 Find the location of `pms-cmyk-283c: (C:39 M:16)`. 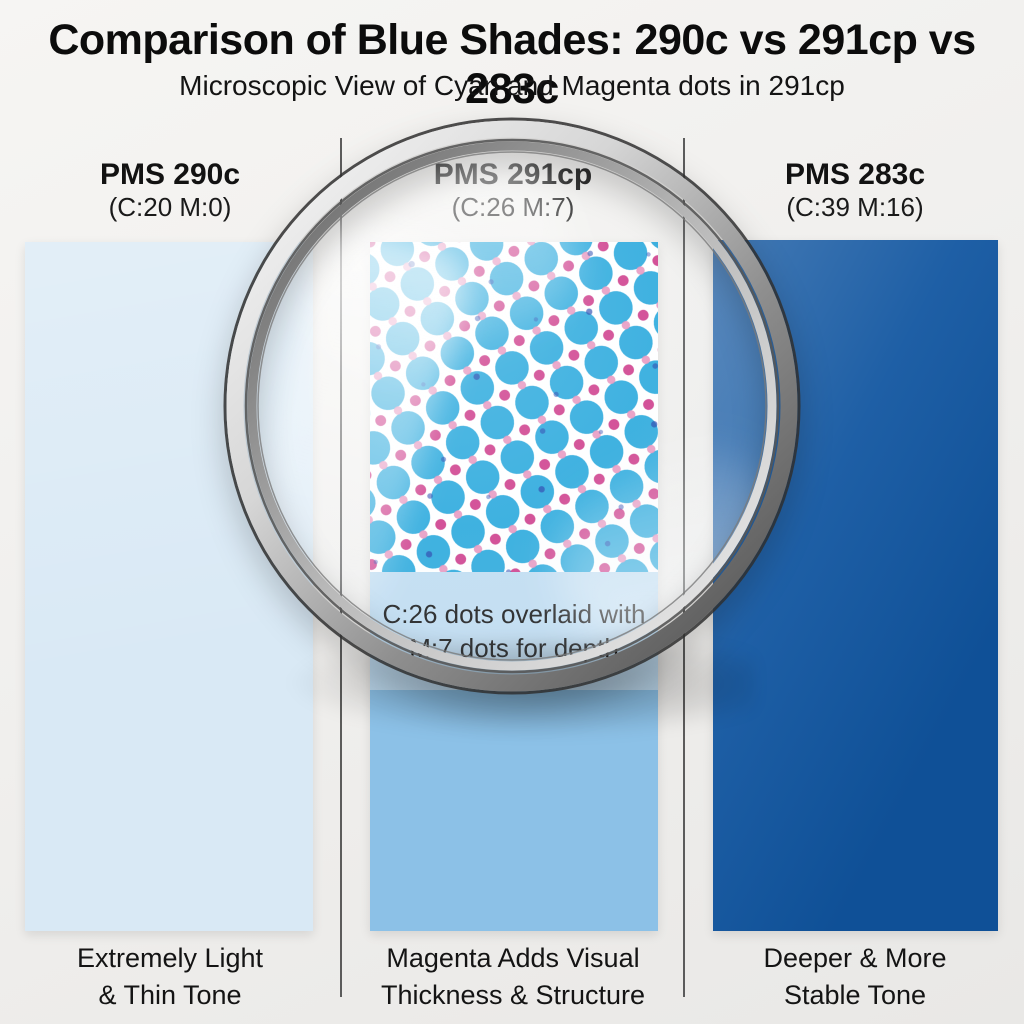

pms-cmyk-283c: (C:39 M:16) is located at coordinates (855, 207).